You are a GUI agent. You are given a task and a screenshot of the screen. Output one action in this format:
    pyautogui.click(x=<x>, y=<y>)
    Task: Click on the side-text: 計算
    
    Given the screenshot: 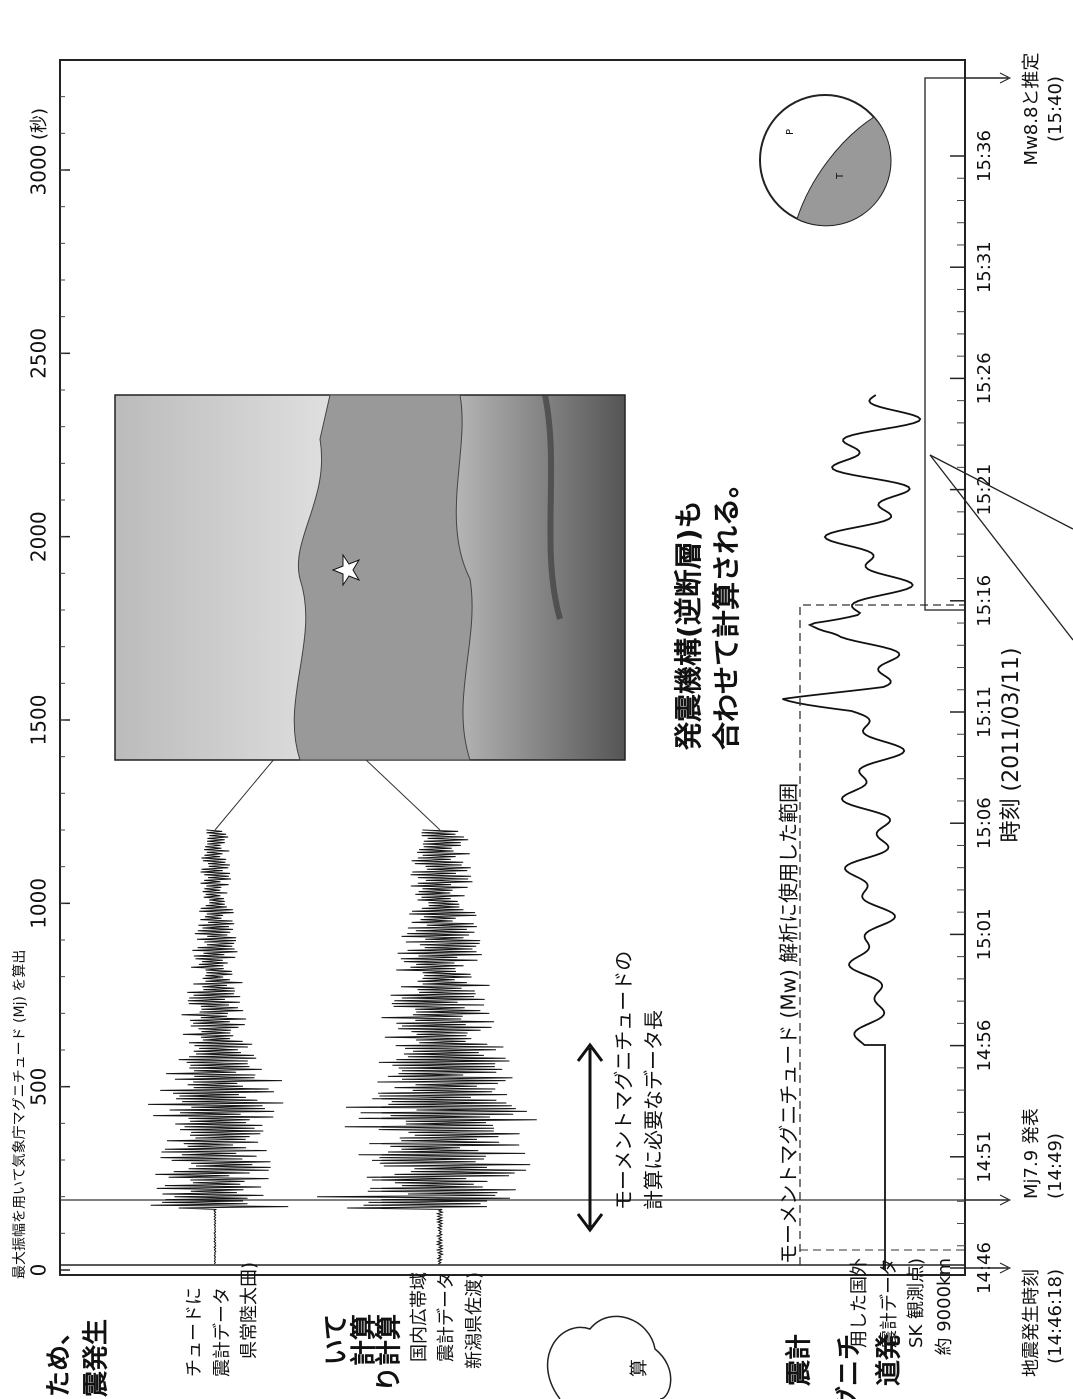 What is the action you would take?
    pyautogui.click(x=364, y=1340)
    